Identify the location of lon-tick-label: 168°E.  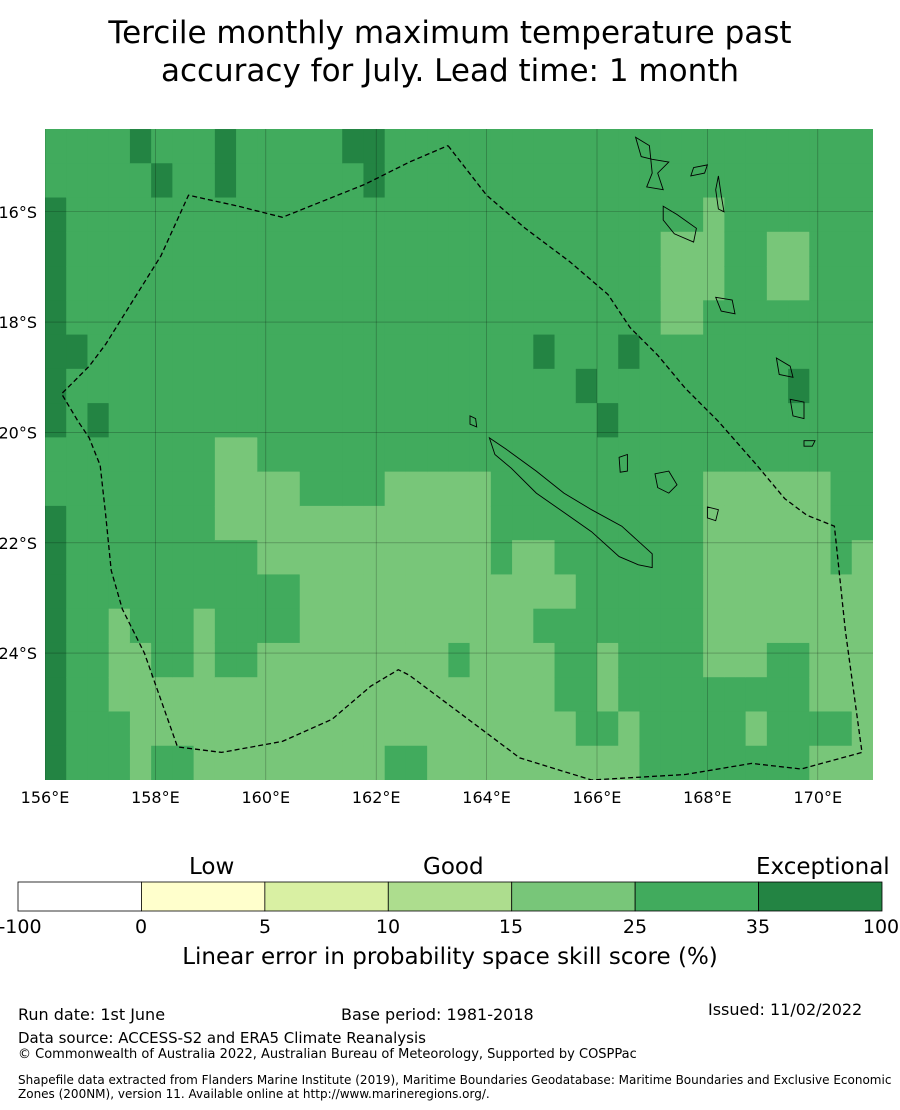
(707, 797).